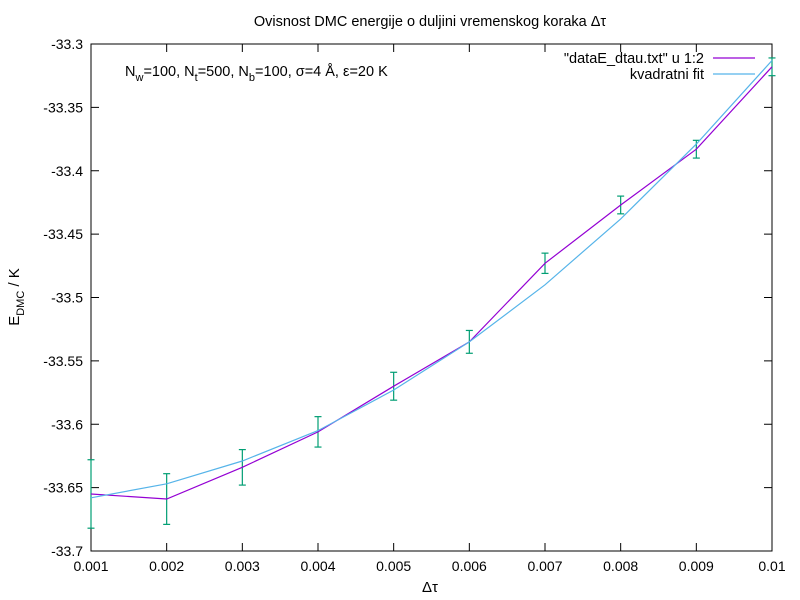 This screenshot has width=800, height=600. I want to click on x-tick-label: 0.009, so click(696, 566).